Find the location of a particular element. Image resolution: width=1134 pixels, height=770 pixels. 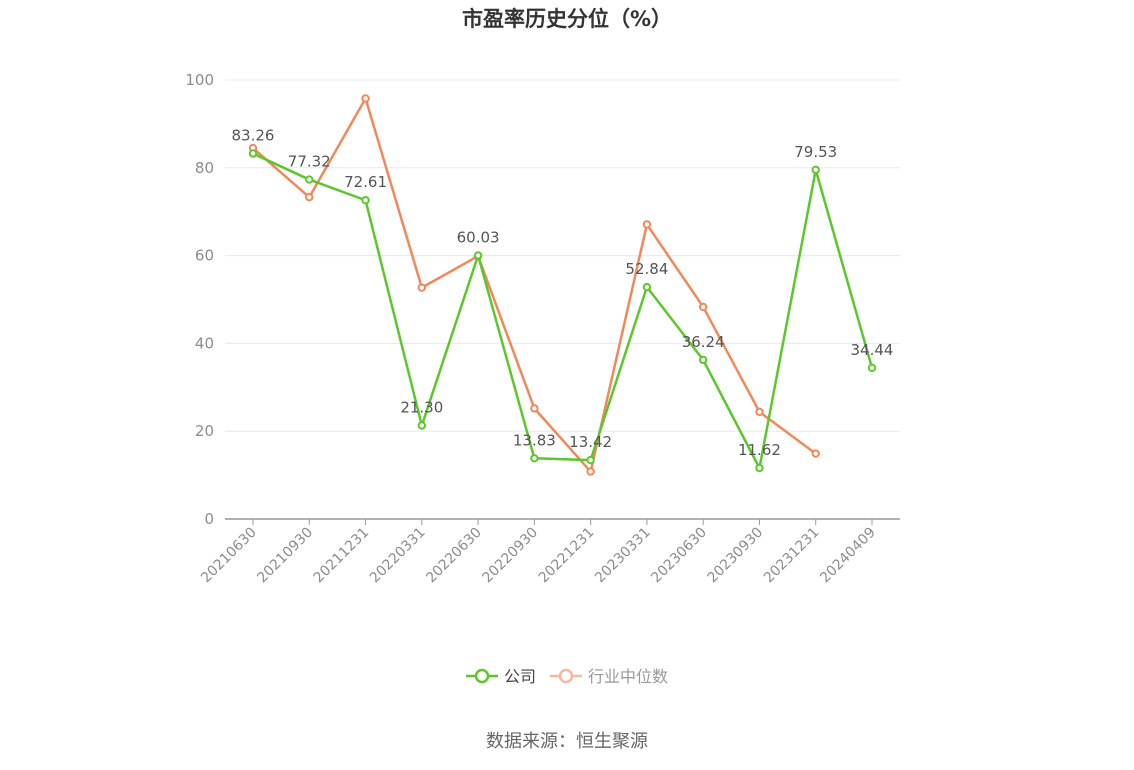

x-tick-label: 20230331 is located at coordinates (623, 556).